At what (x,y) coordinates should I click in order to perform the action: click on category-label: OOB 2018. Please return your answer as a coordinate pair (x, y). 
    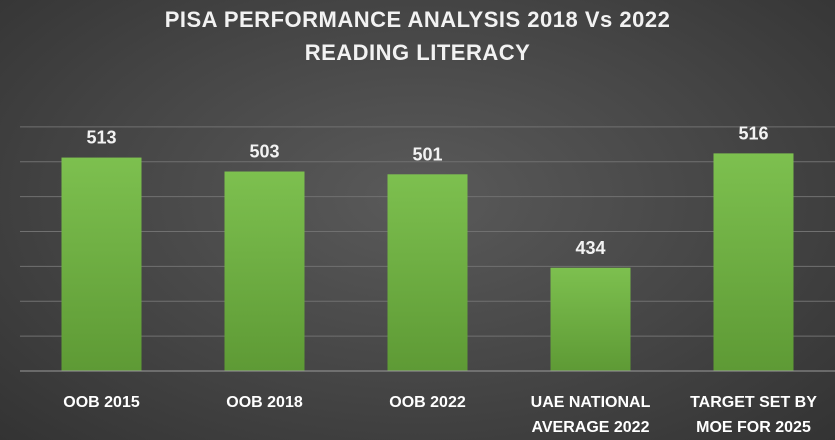
    Looking at the image, I should click on (264, 402).